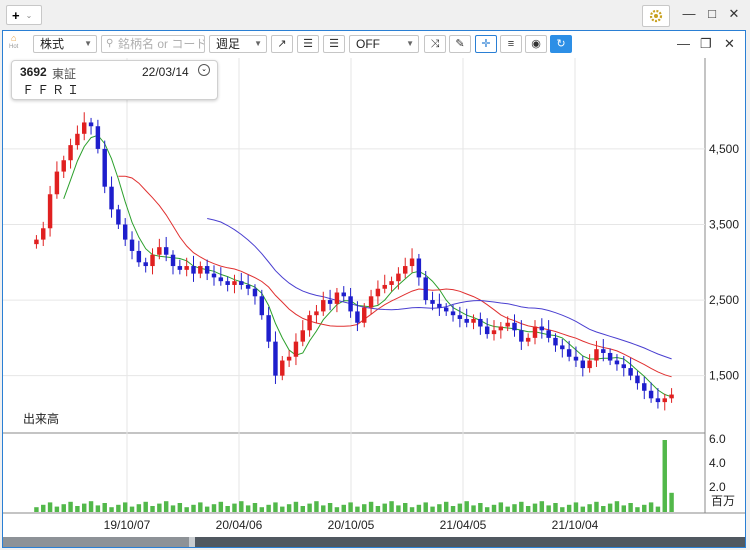 The height and width of the screenshot is (550, 750). I want to click on window-minimize-button: —, so click(689, 13).